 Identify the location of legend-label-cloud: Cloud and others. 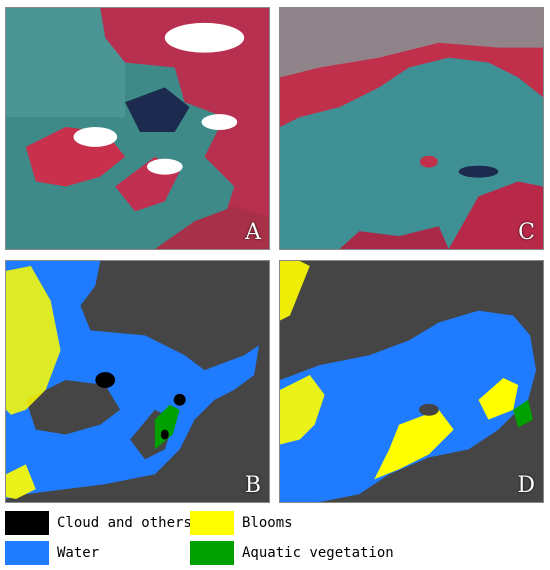
(124, 523).